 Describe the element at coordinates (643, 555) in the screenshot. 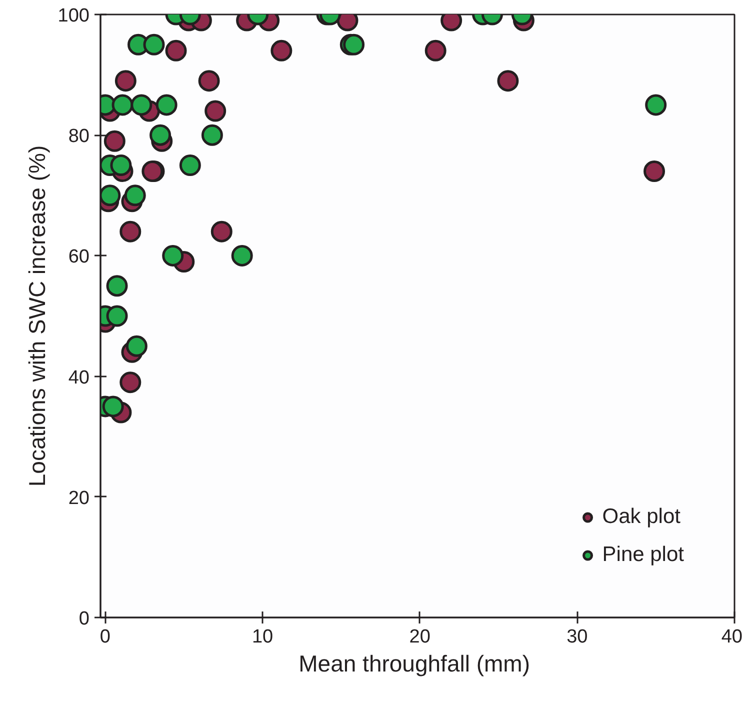

I see `legend-label: Pine plot` at that location.